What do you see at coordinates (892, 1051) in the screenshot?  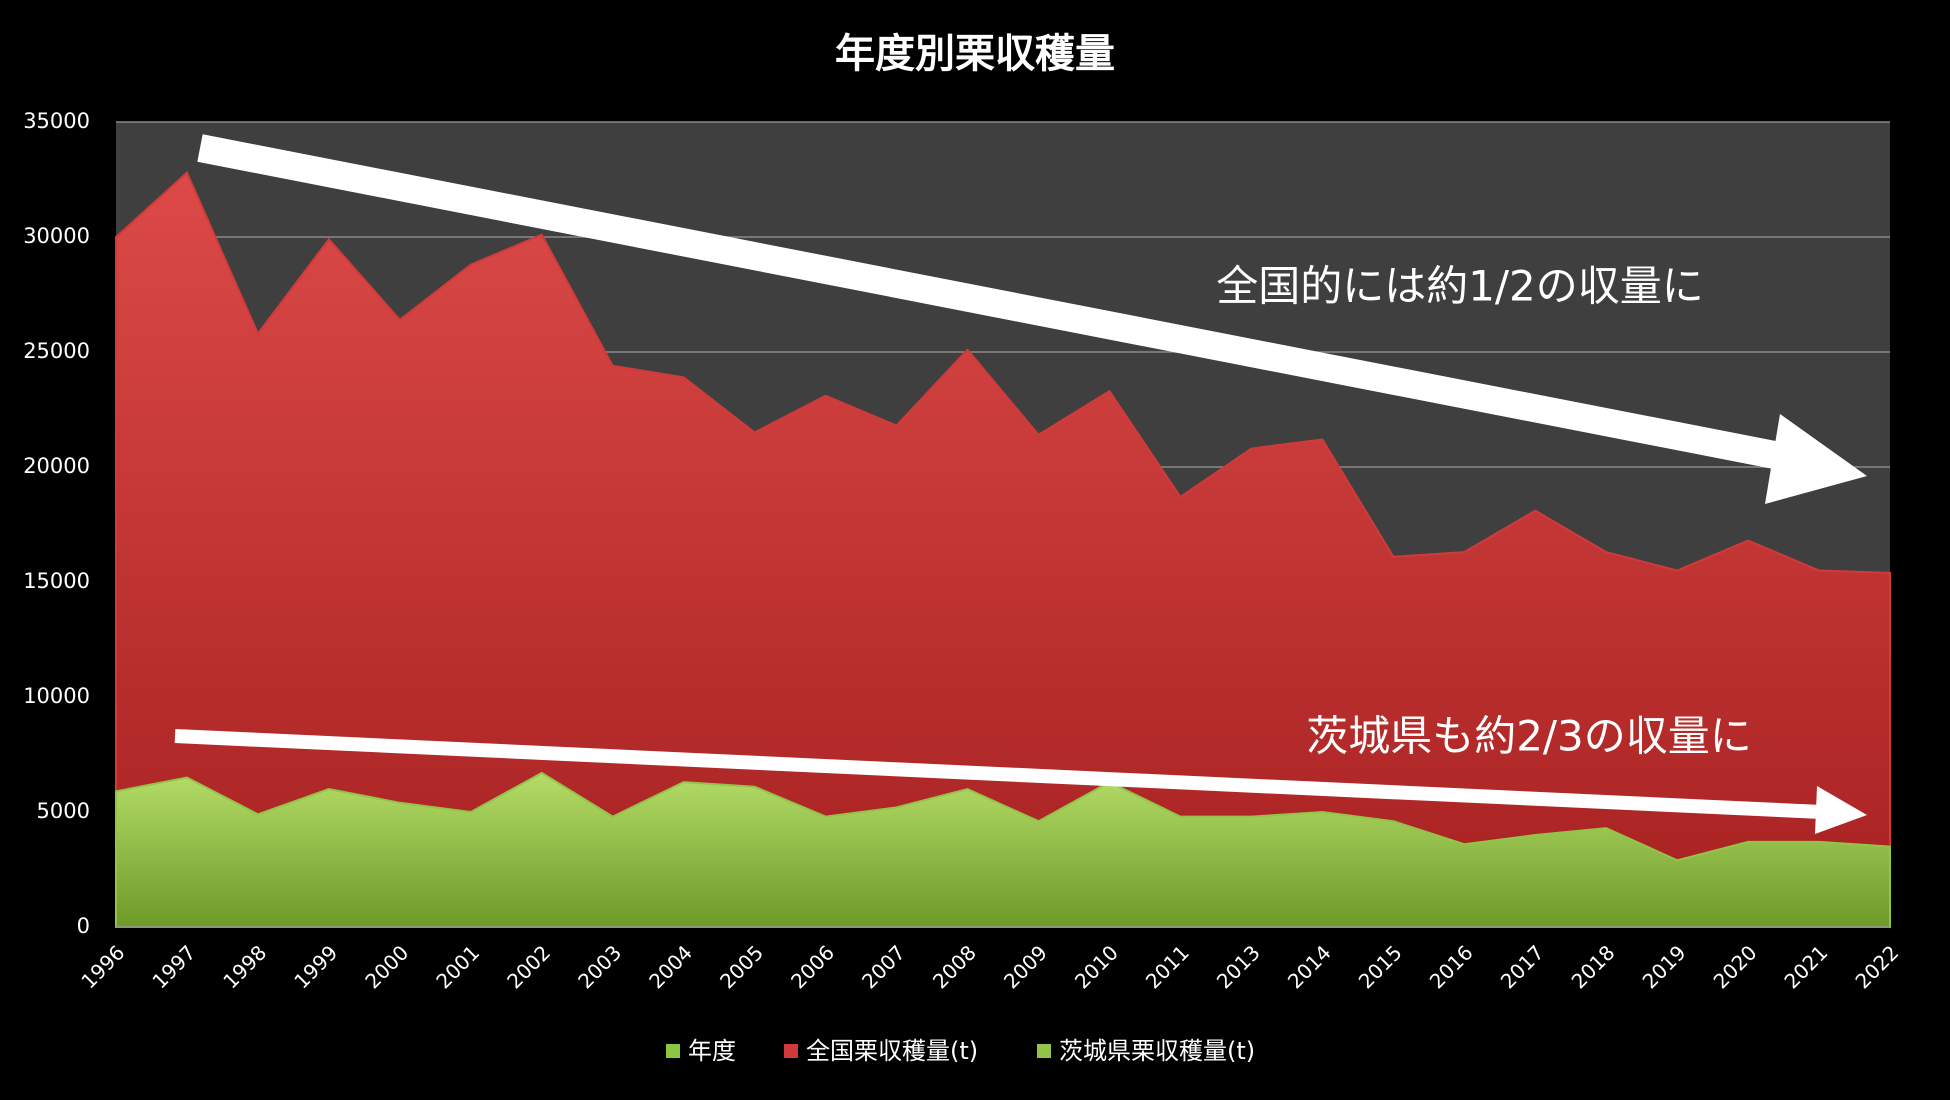 I see `legend-label: 全国栗収穫量(t)` at bounding box center [892, 1051].